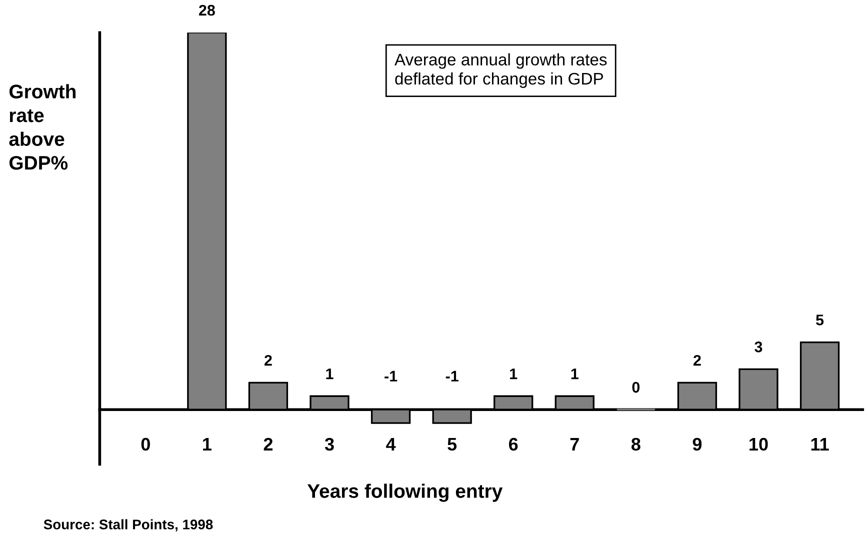 The height and width of the screenshot is (543, 867). What do you see at coordinates (820, 444) in the screenshot?
I see `x-tick-label: 11` at bounding box center [820, 444].